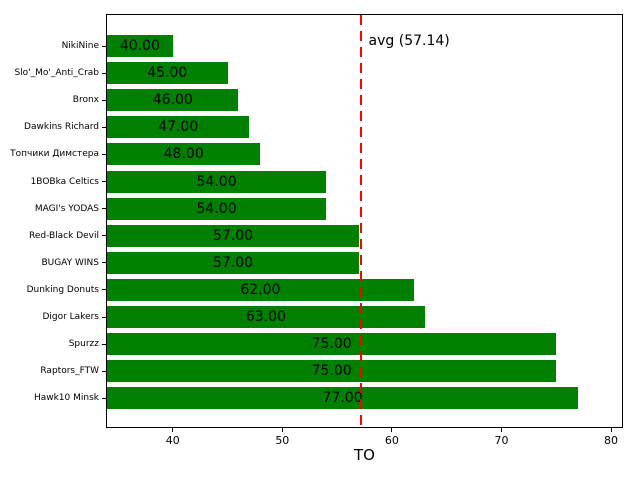 Image resolution: width=640 pixels, height=480 pixels. Describe the element at coordinates (63, 235) in the screenshot. I see `y-tick-label: Red-Black Devil` at that location.